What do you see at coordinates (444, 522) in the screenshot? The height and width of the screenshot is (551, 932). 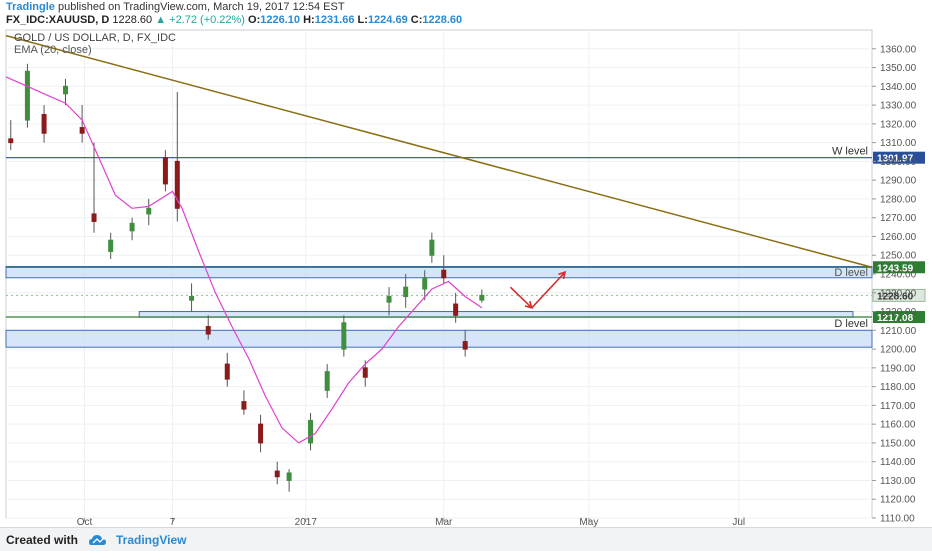 I see `x-tick-label: Mar` at bounding box center [444, 522].